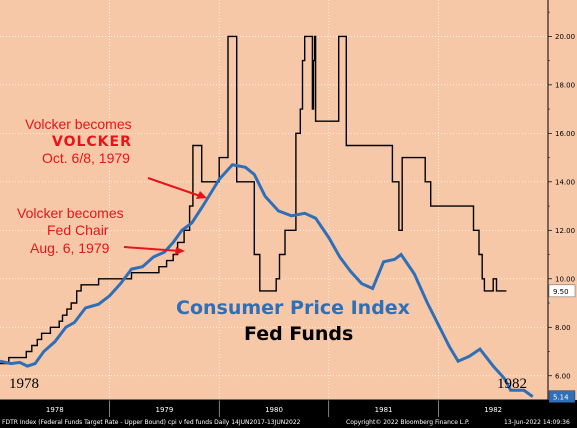 This screenshot has width=577, height=428. I want to click on last-value-labels: 9.50 5.14, so click(562, 343).